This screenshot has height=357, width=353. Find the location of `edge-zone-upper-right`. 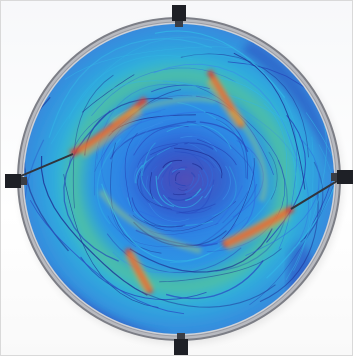

edge-zone-upper-right is located at coordinates (287, 106).